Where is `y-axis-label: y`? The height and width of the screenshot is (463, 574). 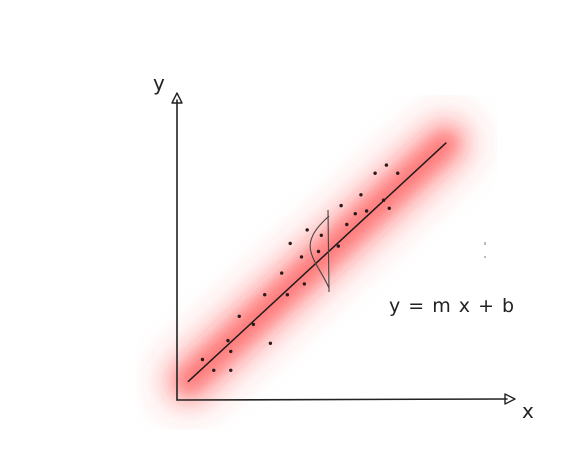
y-axis-label: y is located at coordinates (159, 83).